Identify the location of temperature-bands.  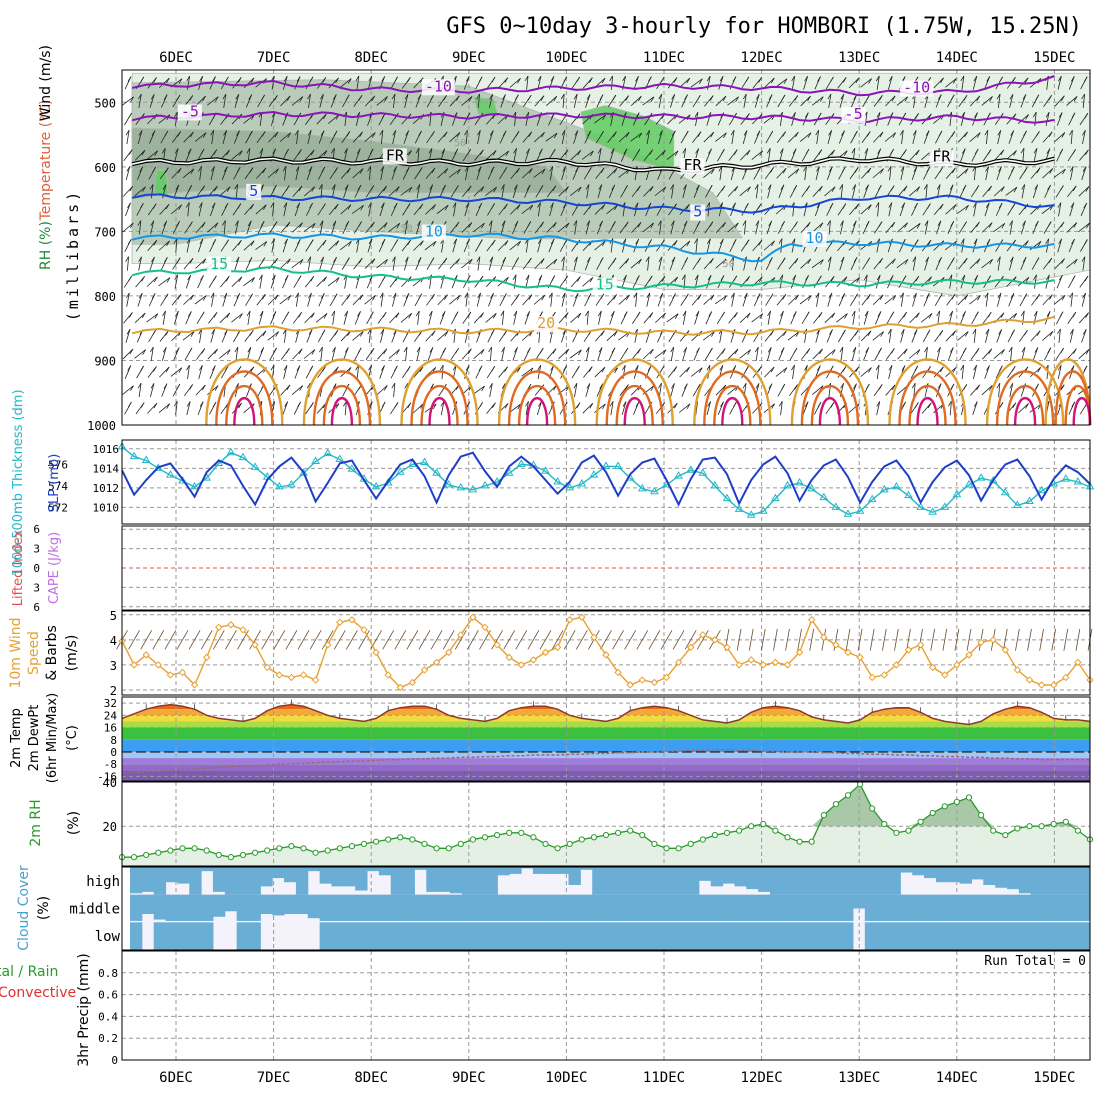
(606, 742).